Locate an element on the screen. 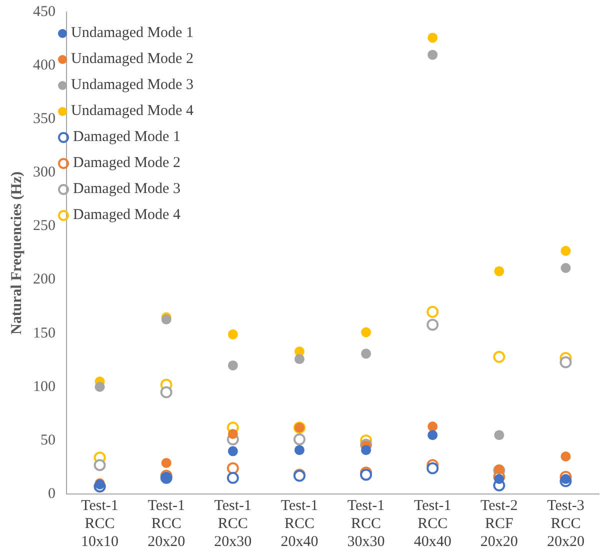  legend-label: Undamaged Mode 1 is located at coordinates (132, 33).